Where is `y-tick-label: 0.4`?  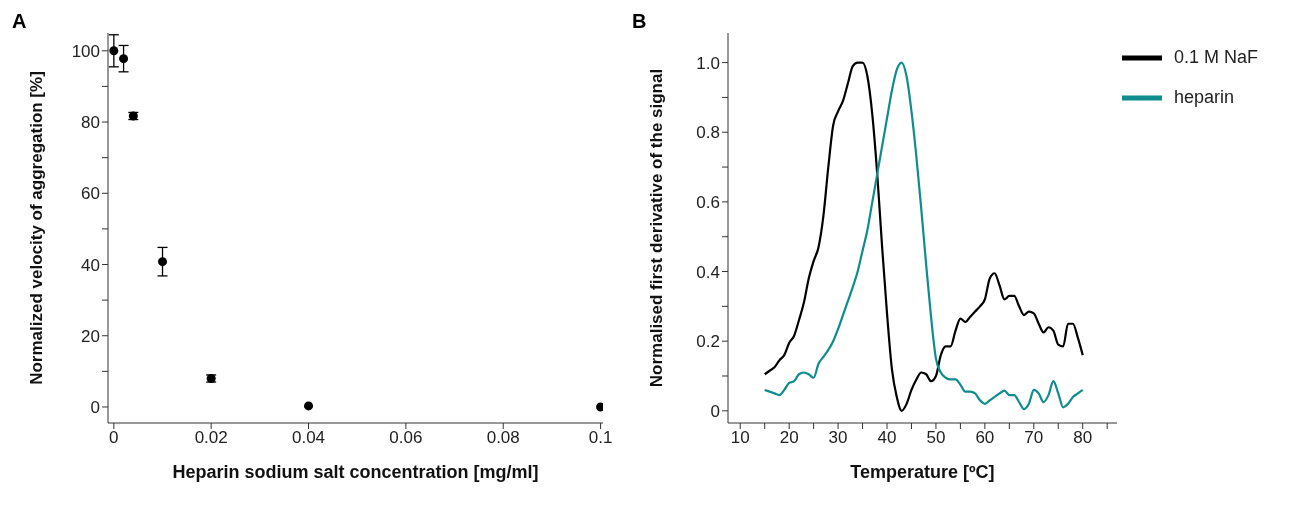 y-tick-label: 0.4 is located at coordinates (708, 272).